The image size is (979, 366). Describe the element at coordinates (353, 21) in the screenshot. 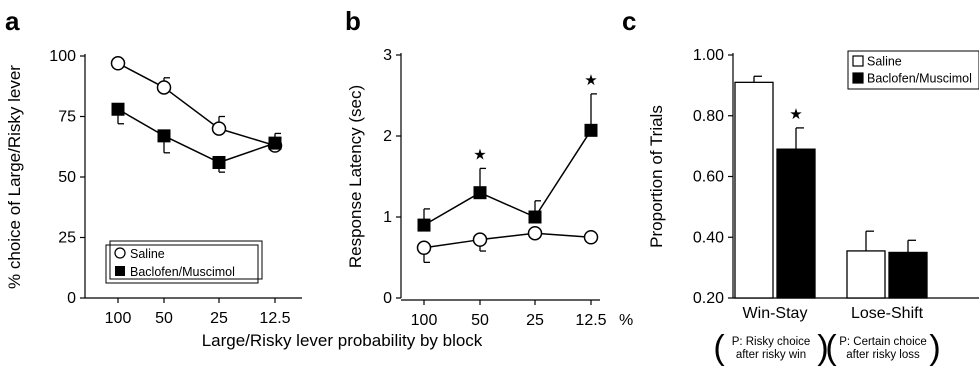

I see `panel-label-b: b` at that location.